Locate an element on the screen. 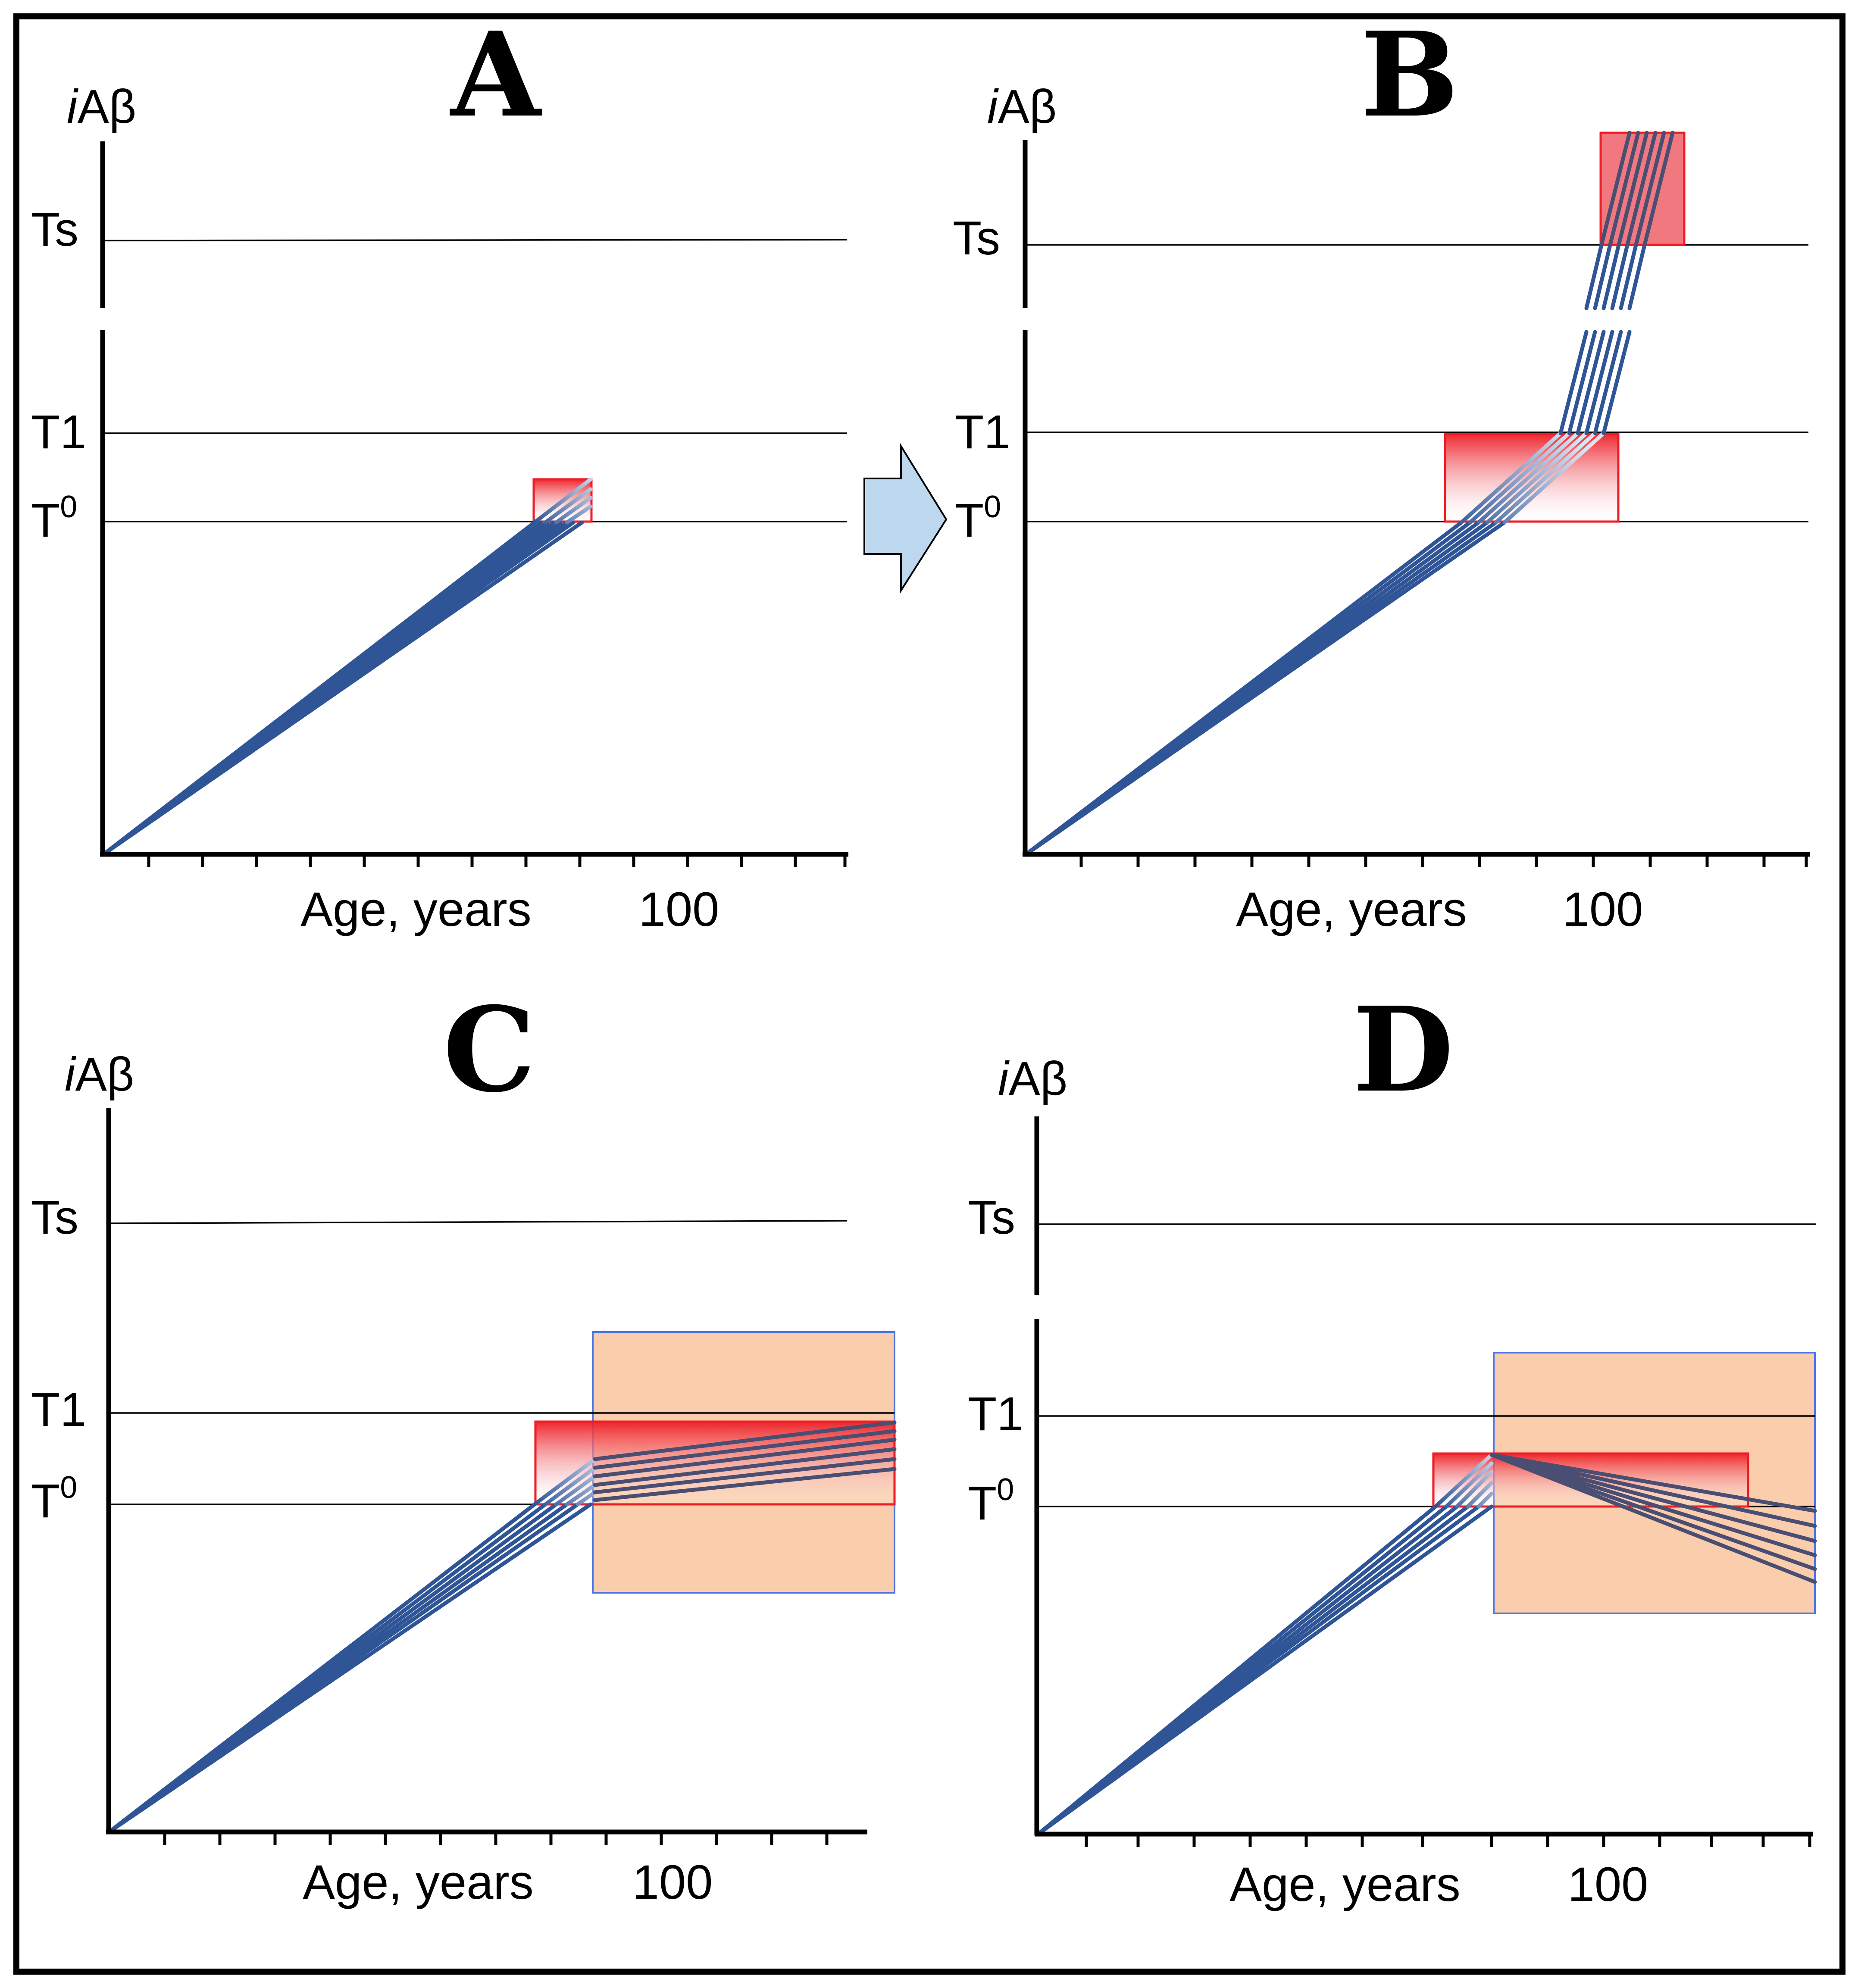  panel-letter-a: A is located at coordinates (496, 74).